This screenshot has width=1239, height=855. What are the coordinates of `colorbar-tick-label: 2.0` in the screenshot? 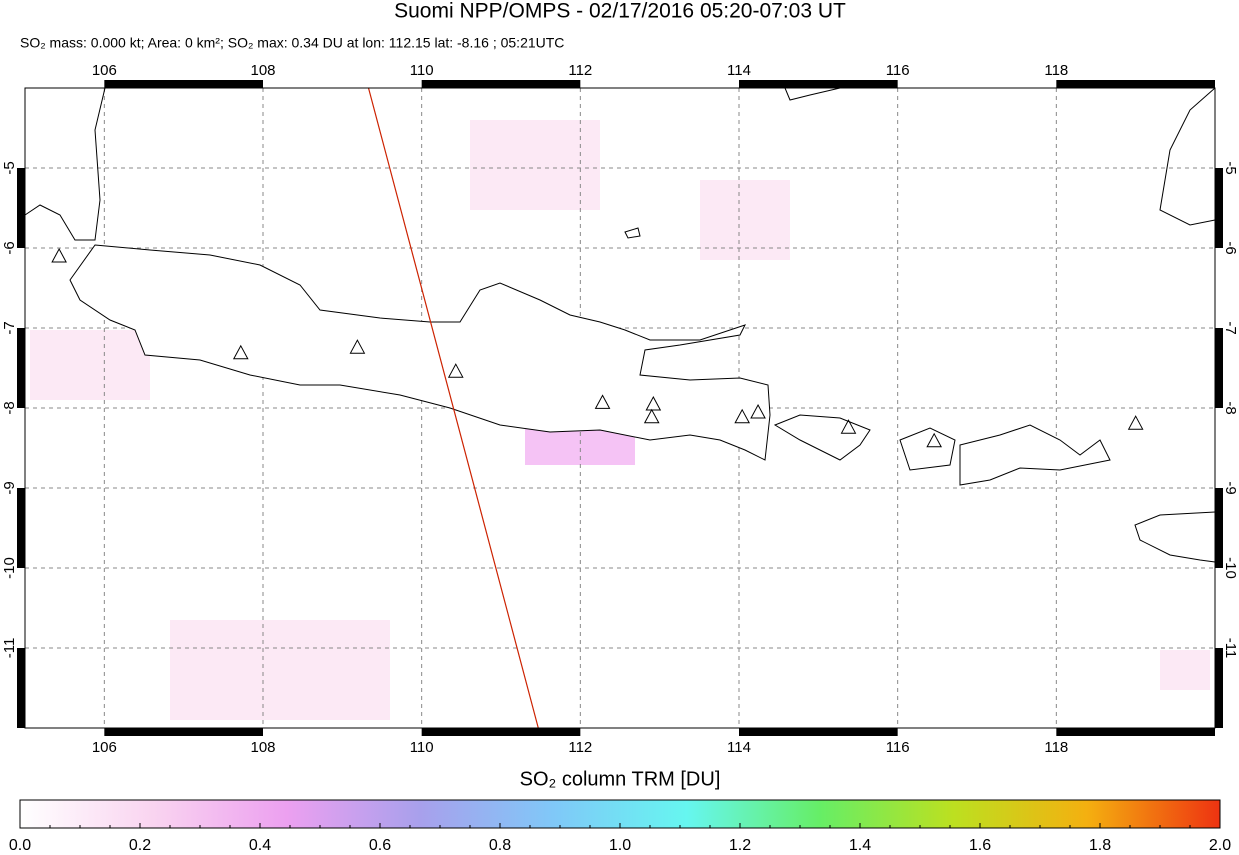 It's located at (1220, 845).